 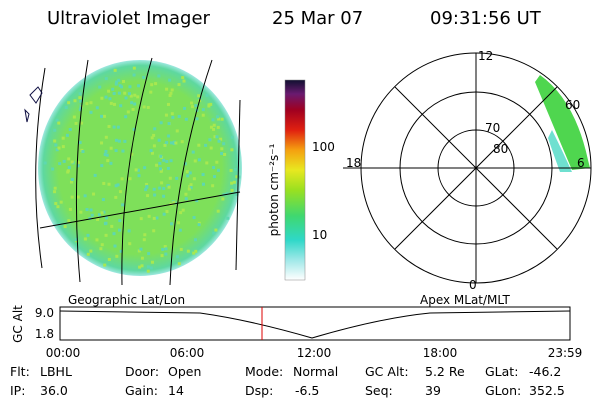 What do you see at coordinates (54, 390) in the screenshot?
I see `info-value: 36.0` at bounding box center [54, 390].